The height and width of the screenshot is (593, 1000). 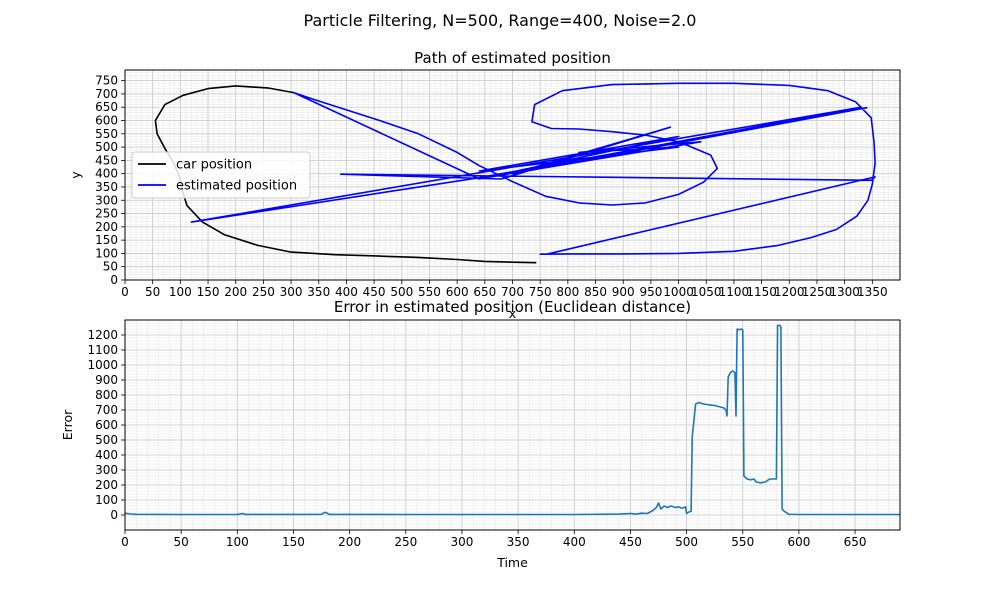 I want to click on x-tick-label: 1000, so click(x=678, y=292).